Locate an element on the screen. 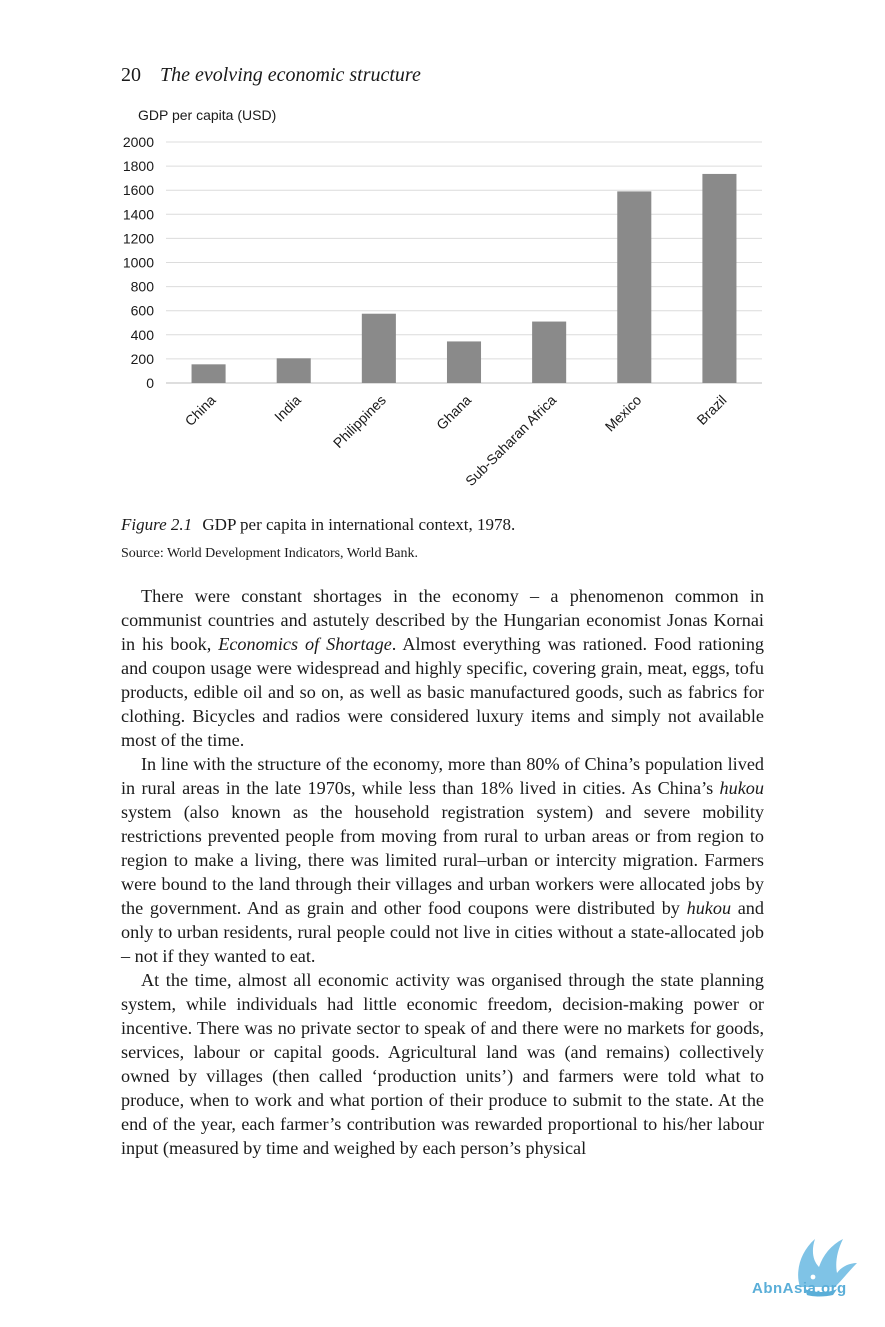  bar-ghana is located at coordinates (464, 362).